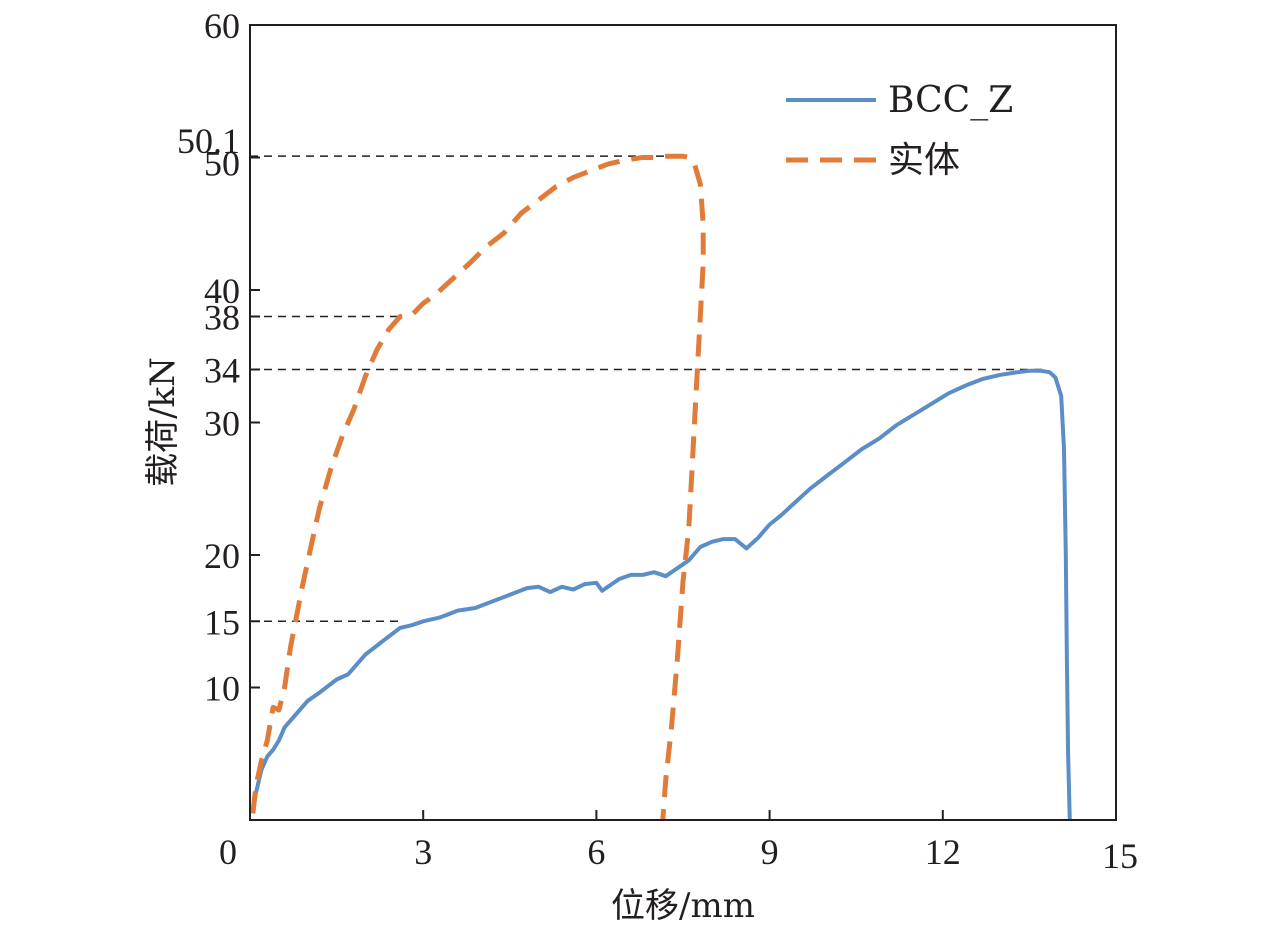  What do you see at coordinates (222, 689) in the screenshot?
I see `y-tick-label: 10` at bounding box center [222, 689].